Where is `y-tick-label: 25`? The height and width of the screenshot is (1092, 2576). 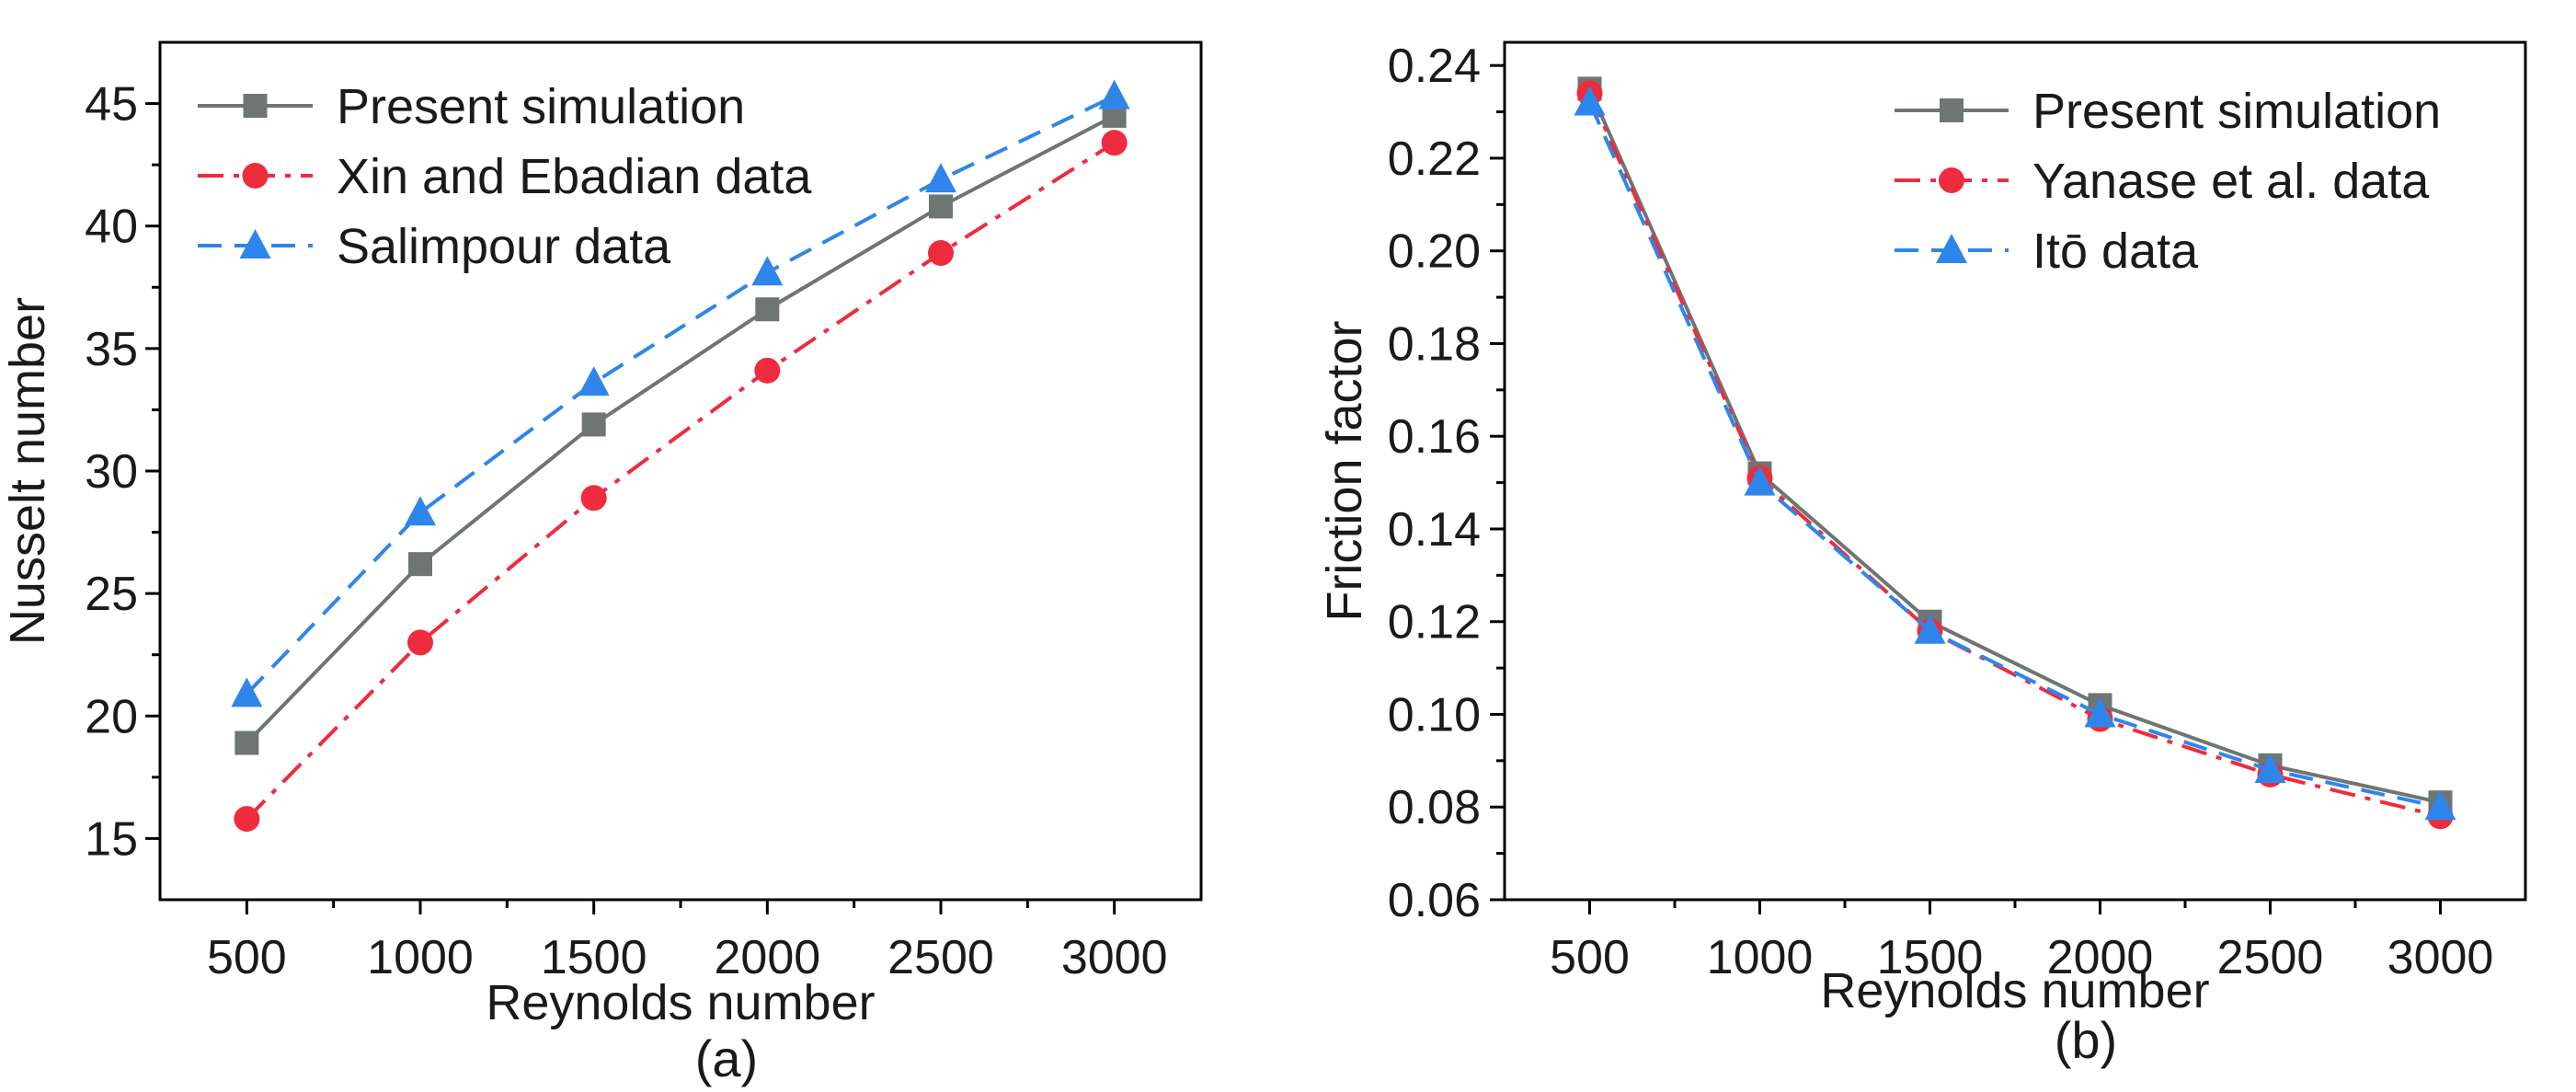
y-tick-label: 25 is located at coordinates (112, 594).